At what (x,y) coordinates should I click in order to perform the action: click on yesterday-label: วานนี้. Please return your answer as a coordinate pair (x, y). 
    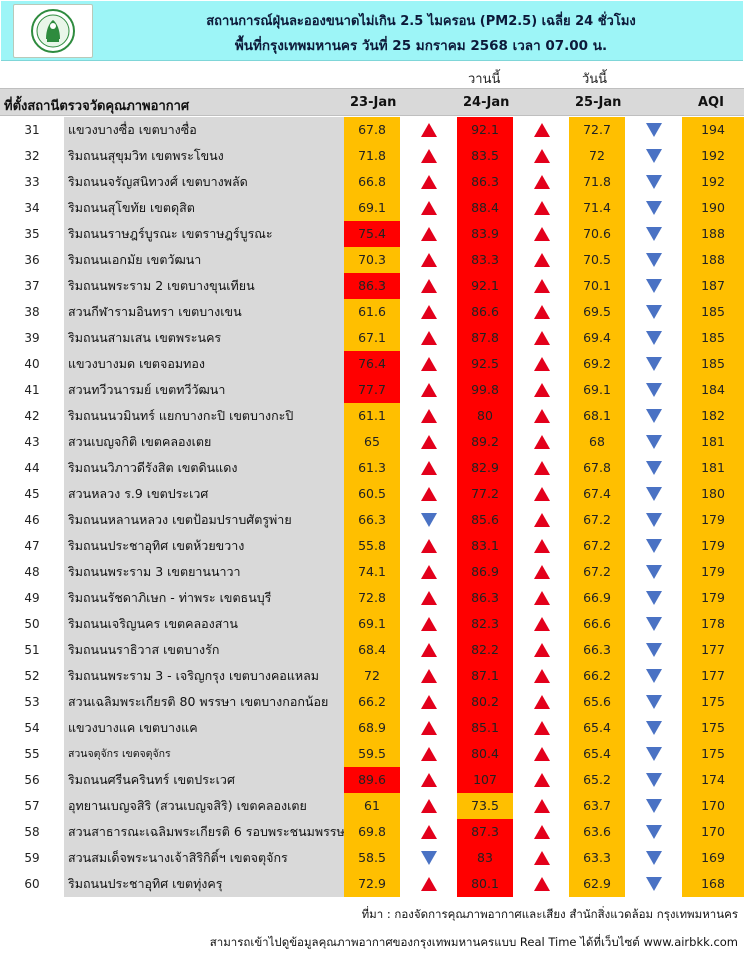
    Looking at the image, I should click on (484, 79).